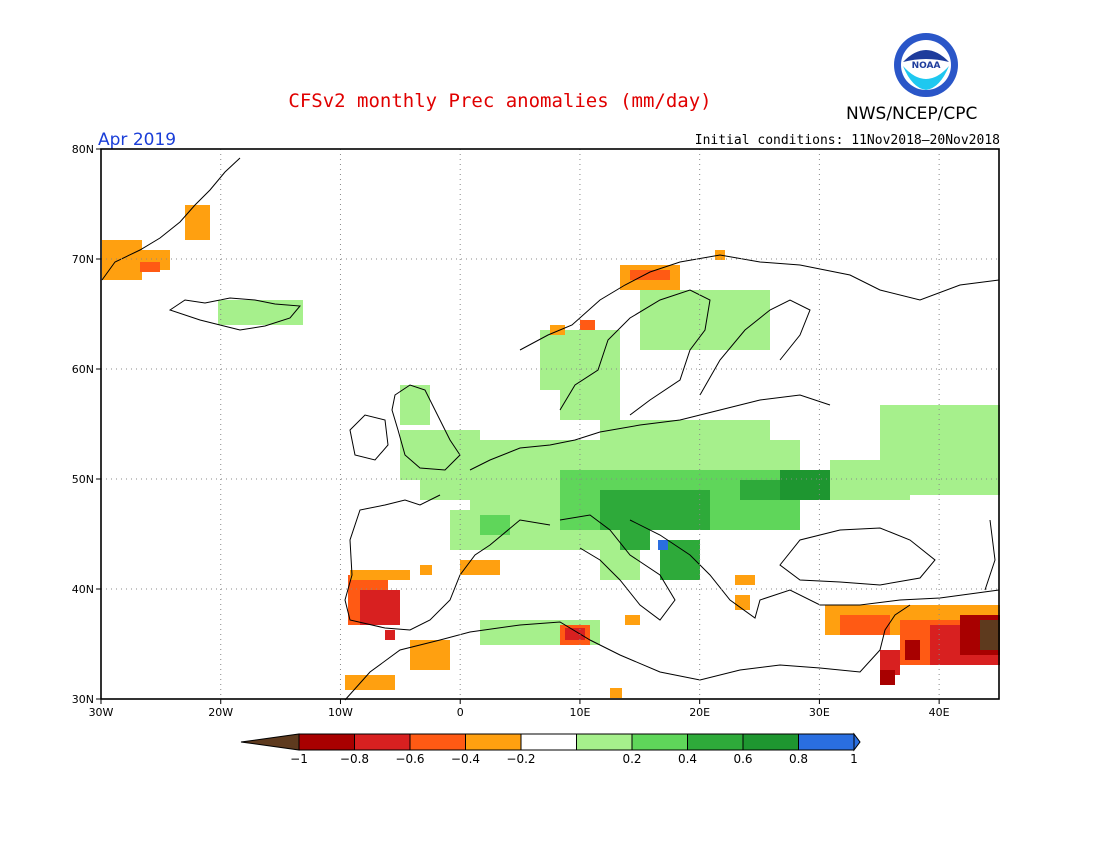 The image size is (1100, 850). Describe the element at coordinates (83, 699) in the screenshot. I see `lat-tick-label: 30N` at that location.